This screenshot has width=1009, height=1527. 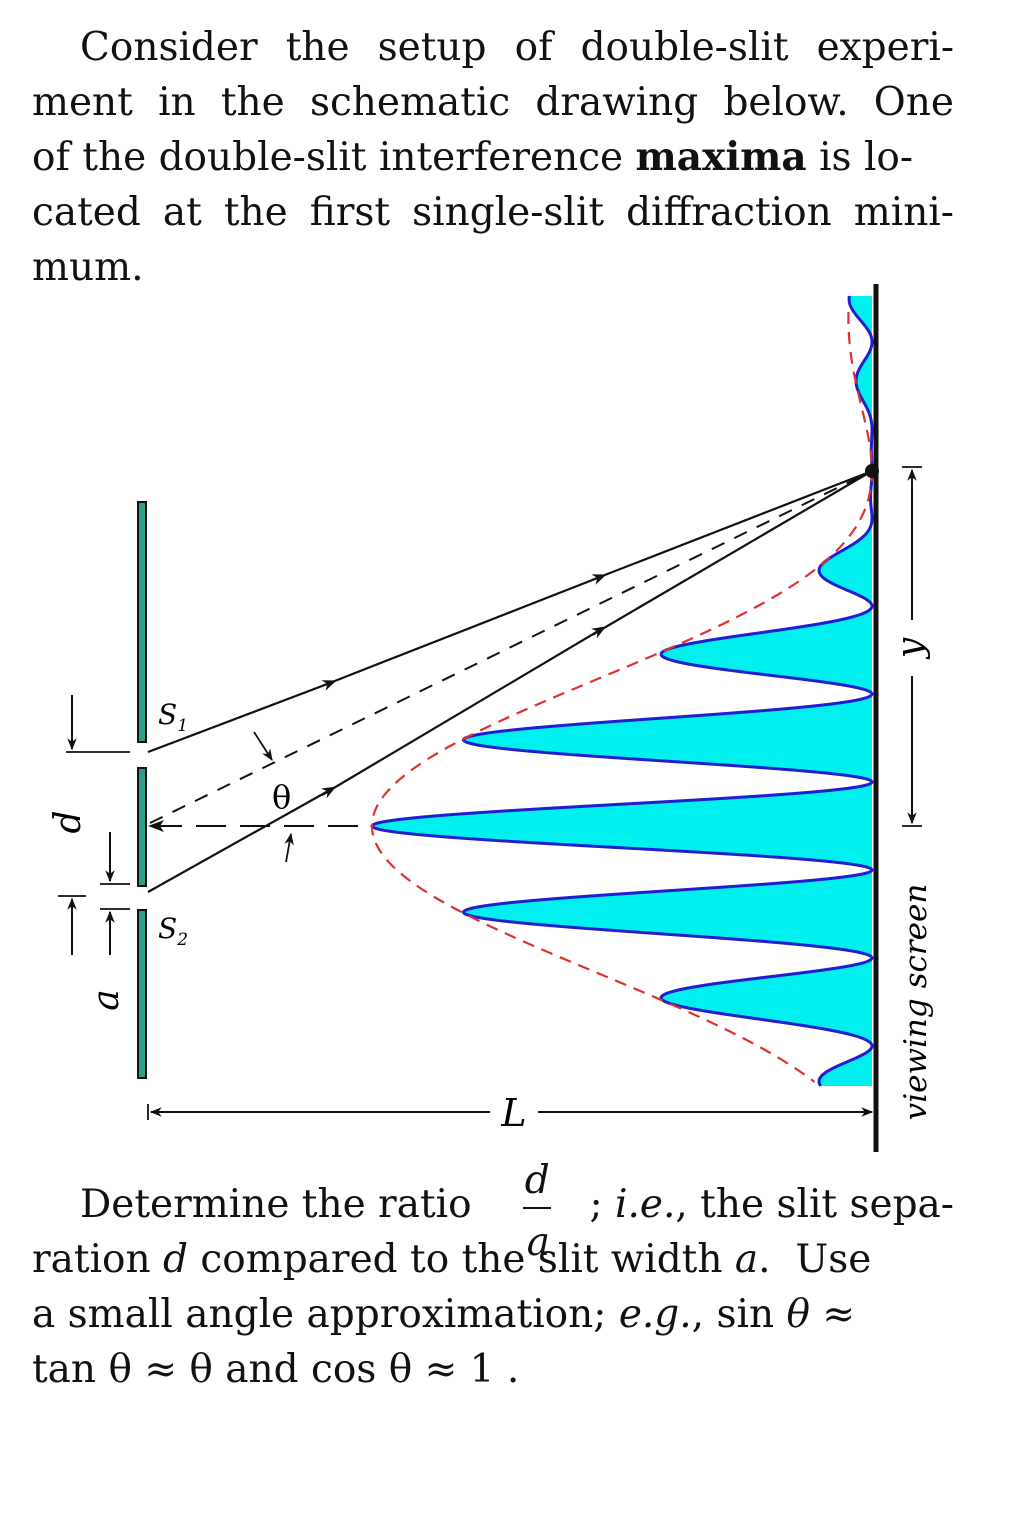 I want to click on fraction-numerator: d, so click(x=537, y=1180).